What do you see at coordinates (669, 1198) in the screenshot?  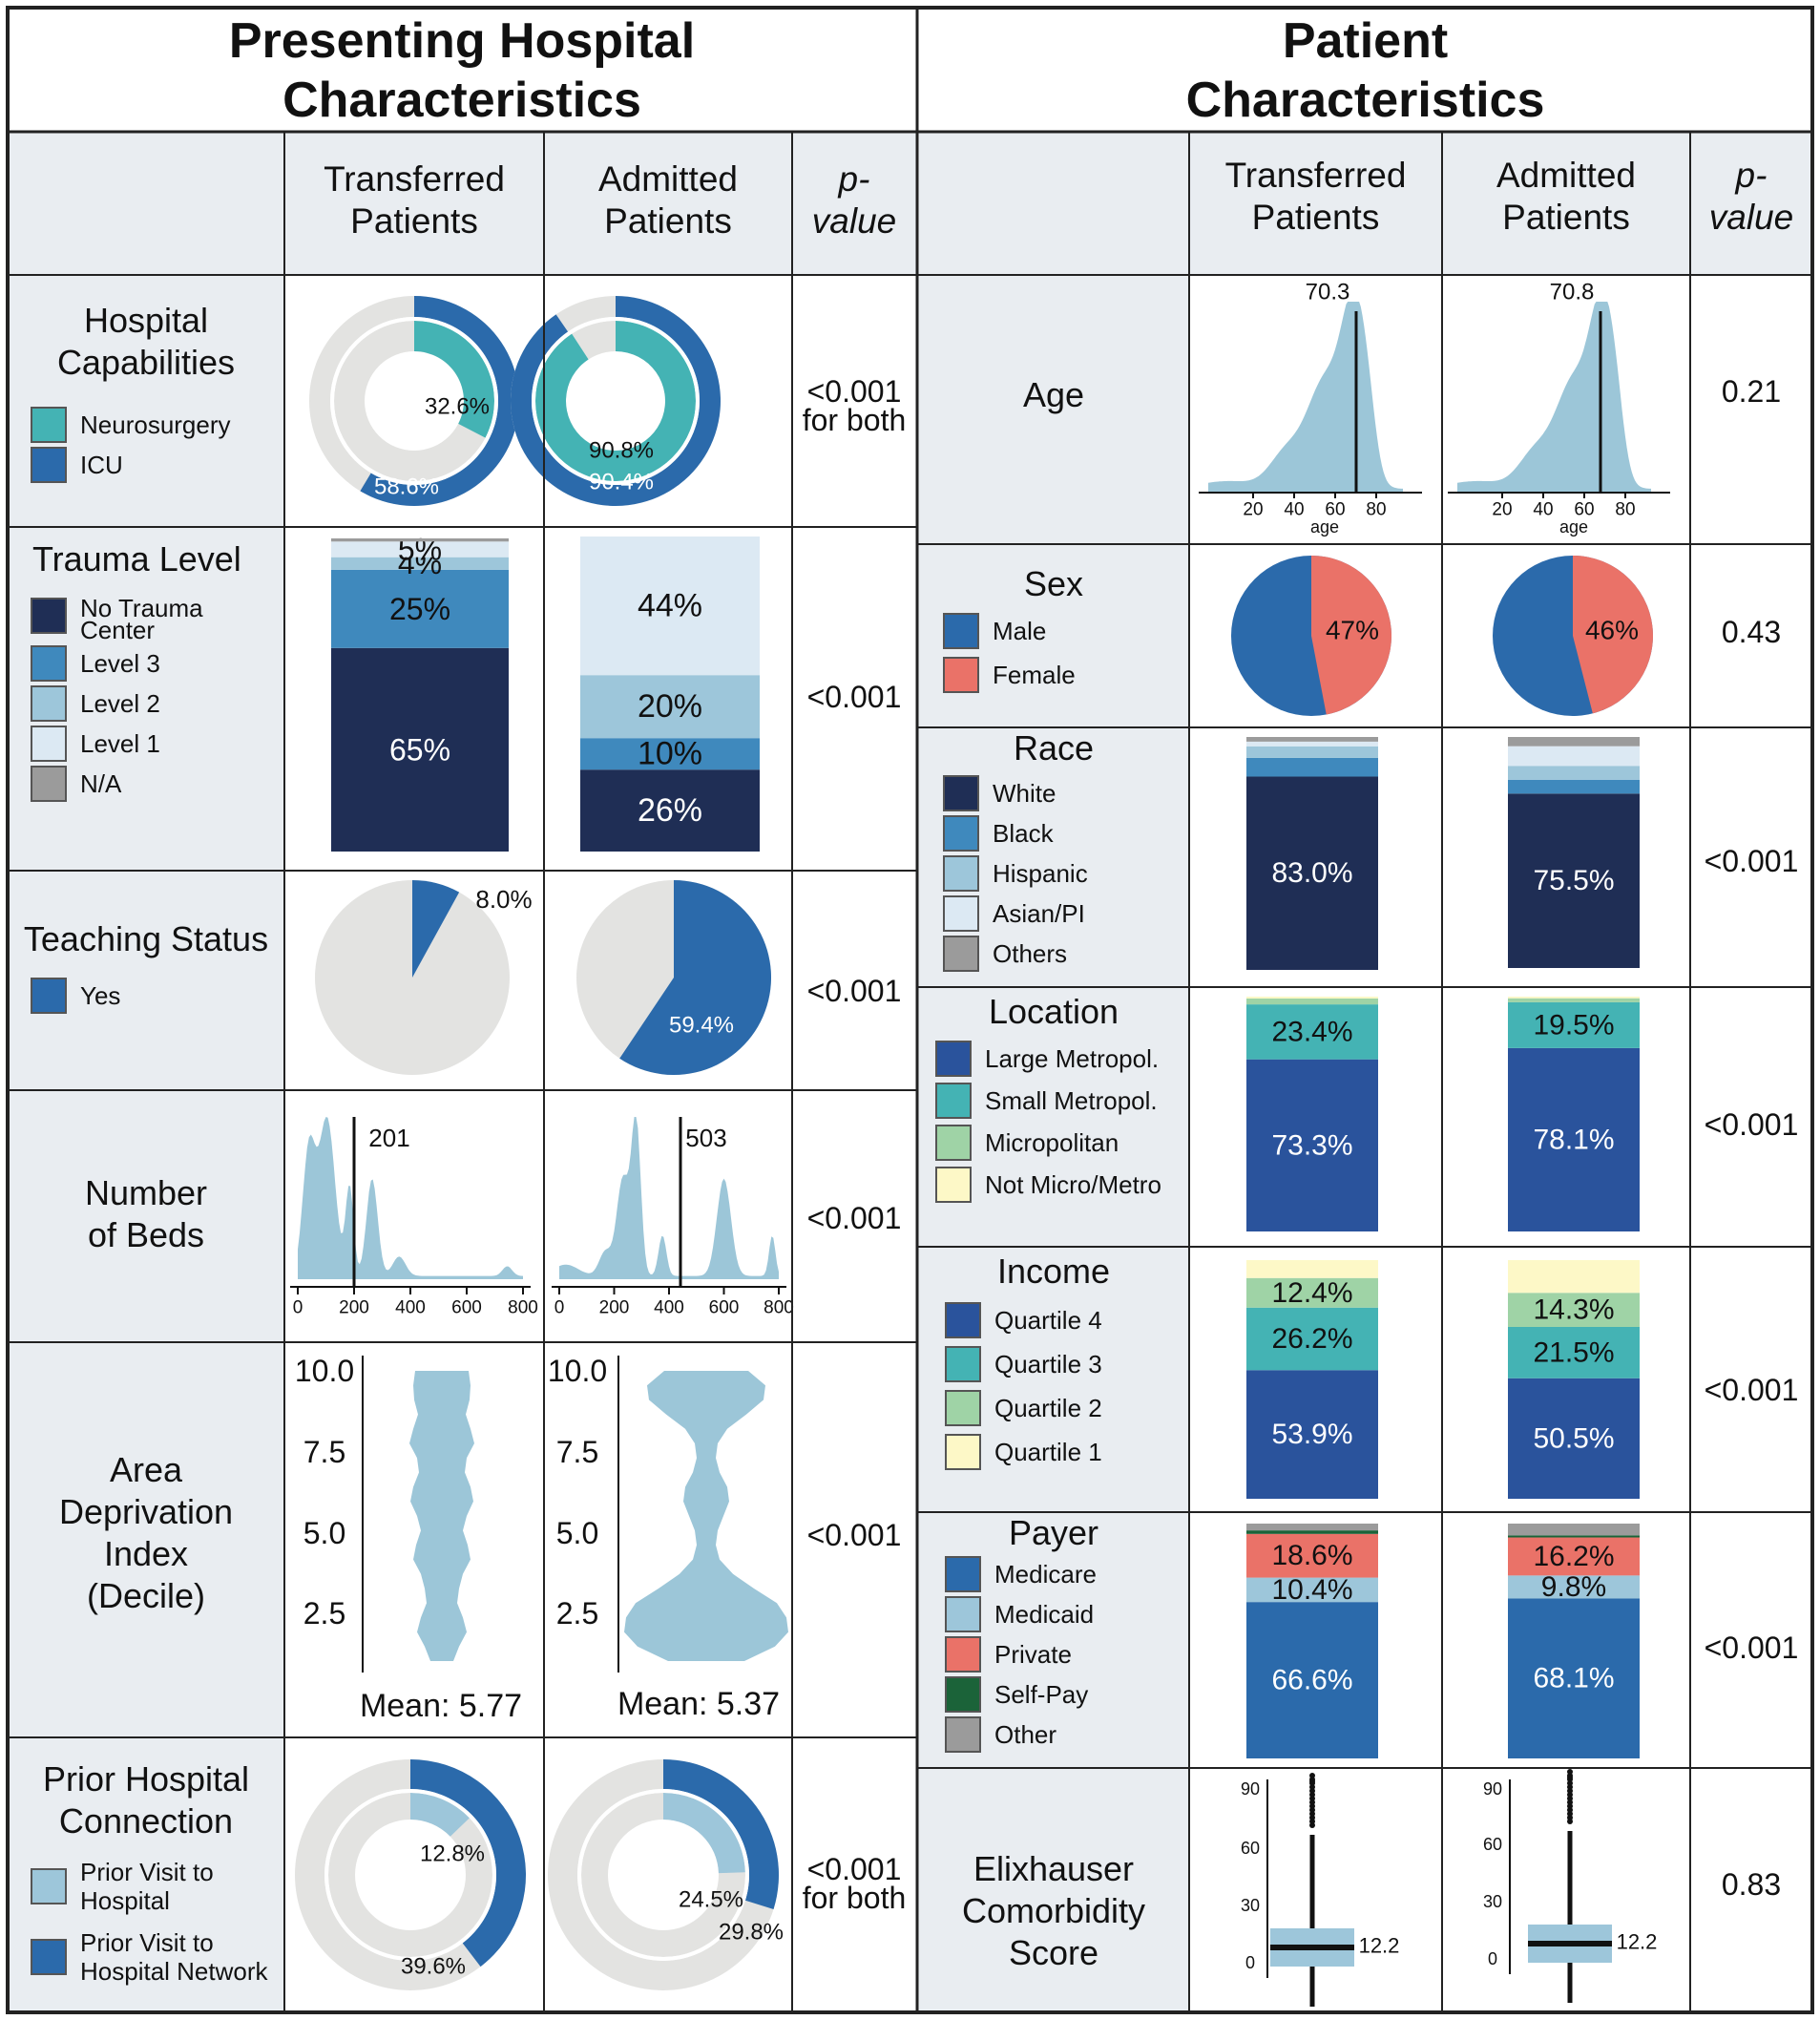 I see `beds-density-admitted` at bounding box center [669, 1198].